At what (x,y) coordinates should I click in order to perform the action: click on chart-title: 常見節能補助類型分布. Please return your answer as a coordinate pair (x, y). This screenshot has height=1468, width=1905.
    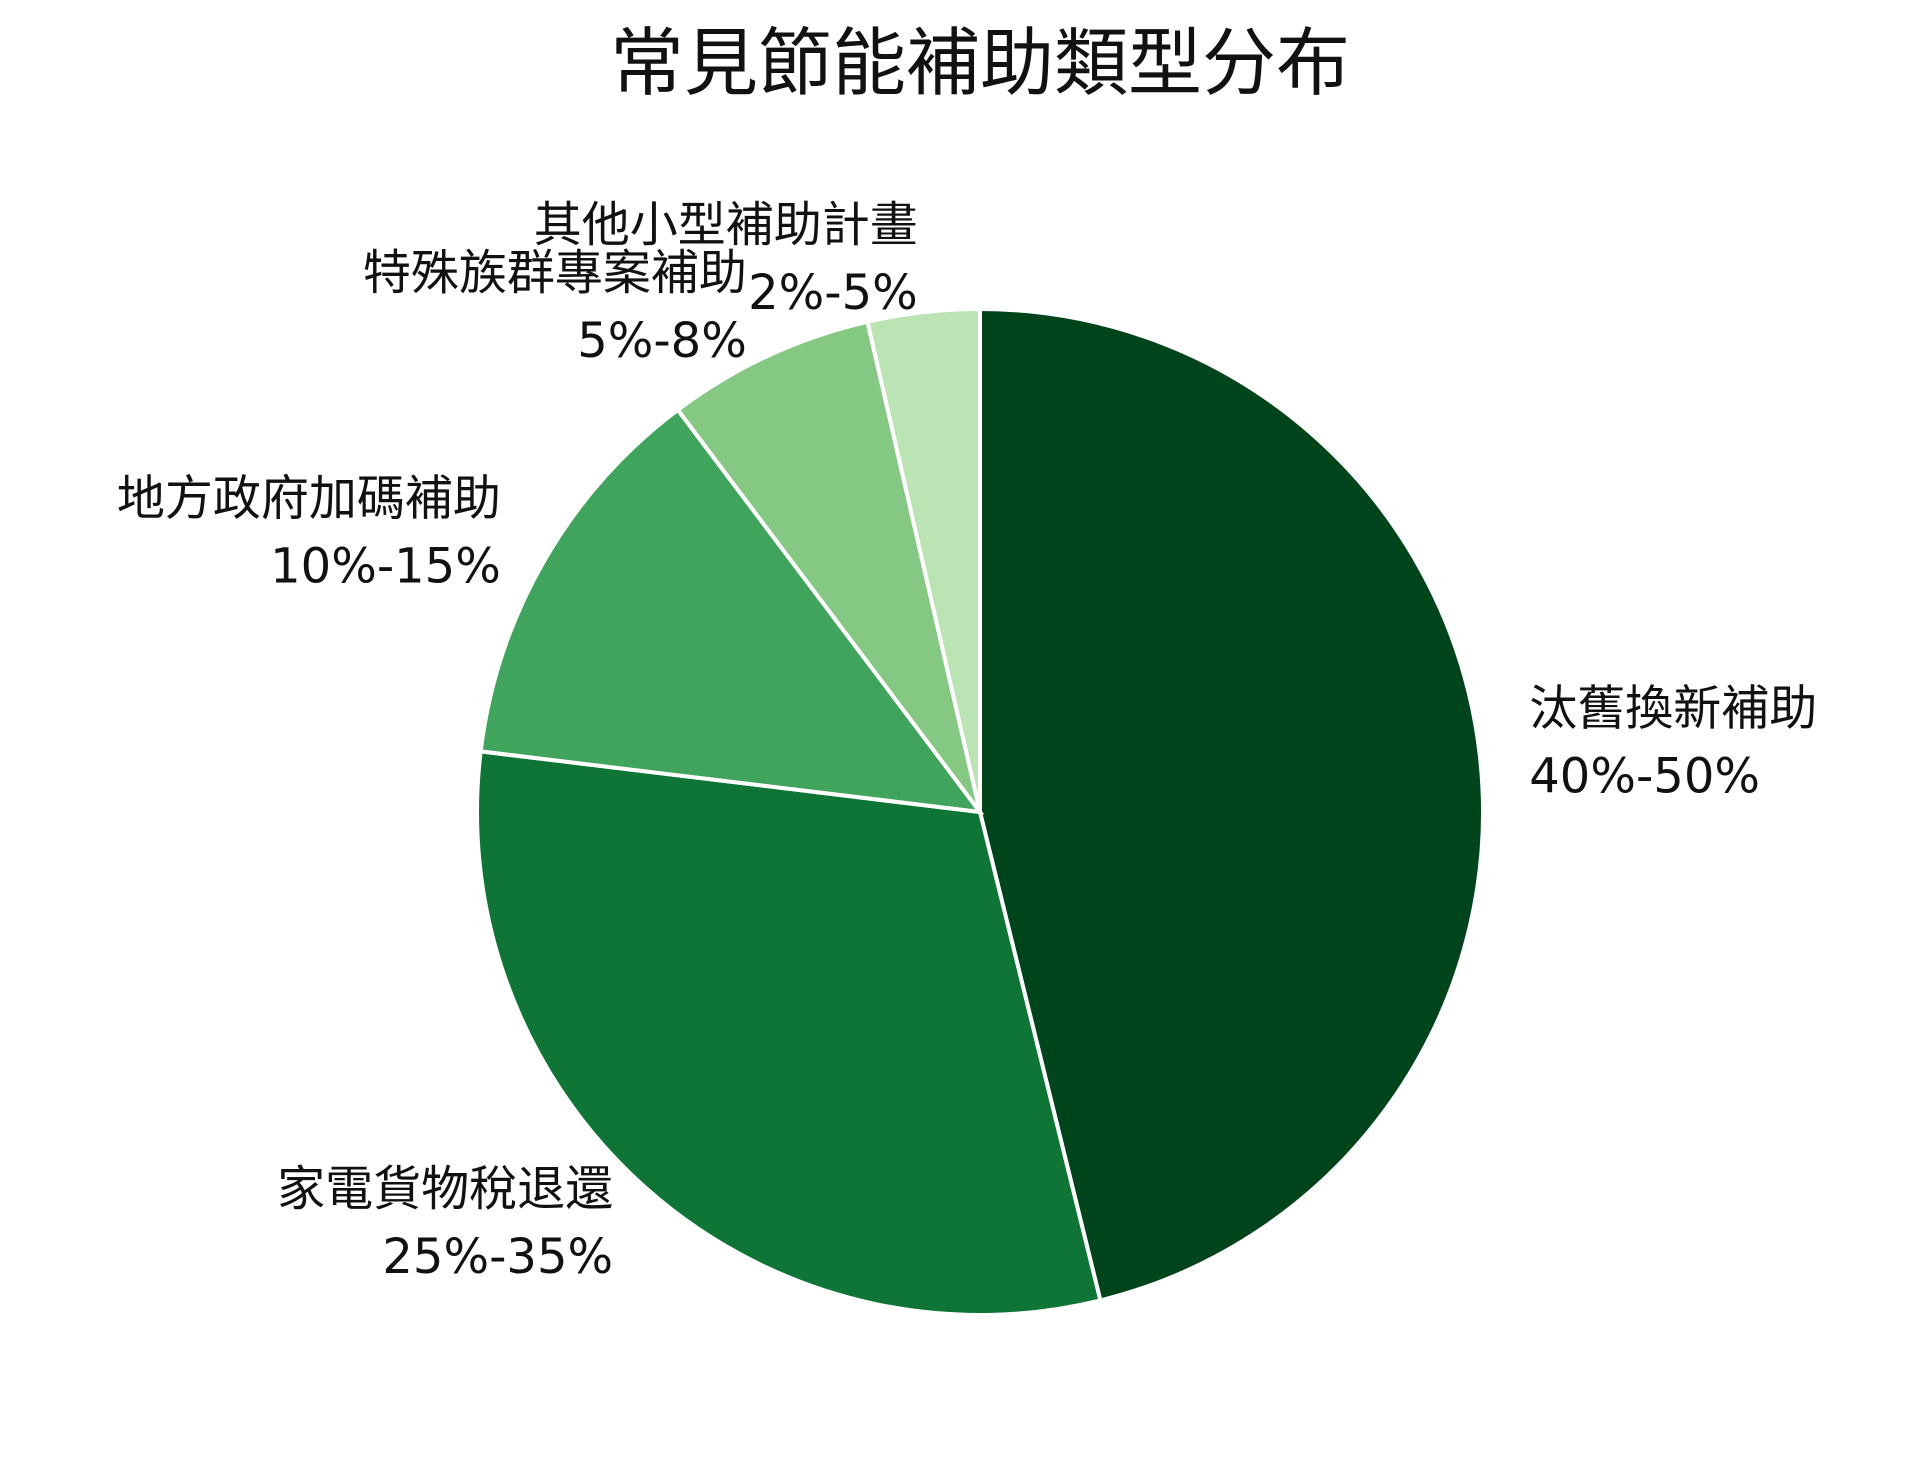
    Looking at the image, I should click on (980, 64).